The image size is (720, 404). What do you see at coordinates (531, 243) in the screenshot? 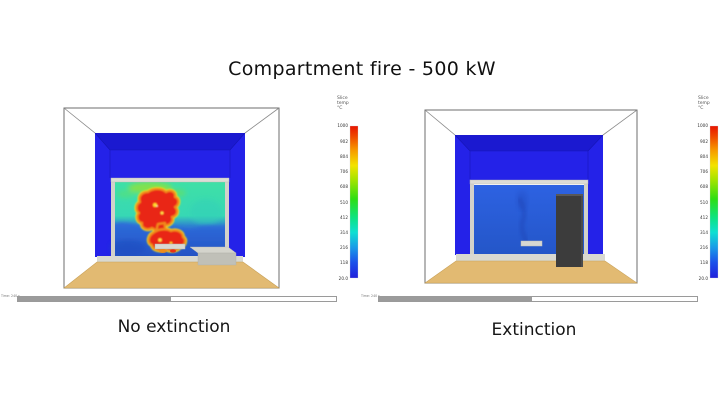
I see `nozzle-bar` at bounding box center [531, 243].